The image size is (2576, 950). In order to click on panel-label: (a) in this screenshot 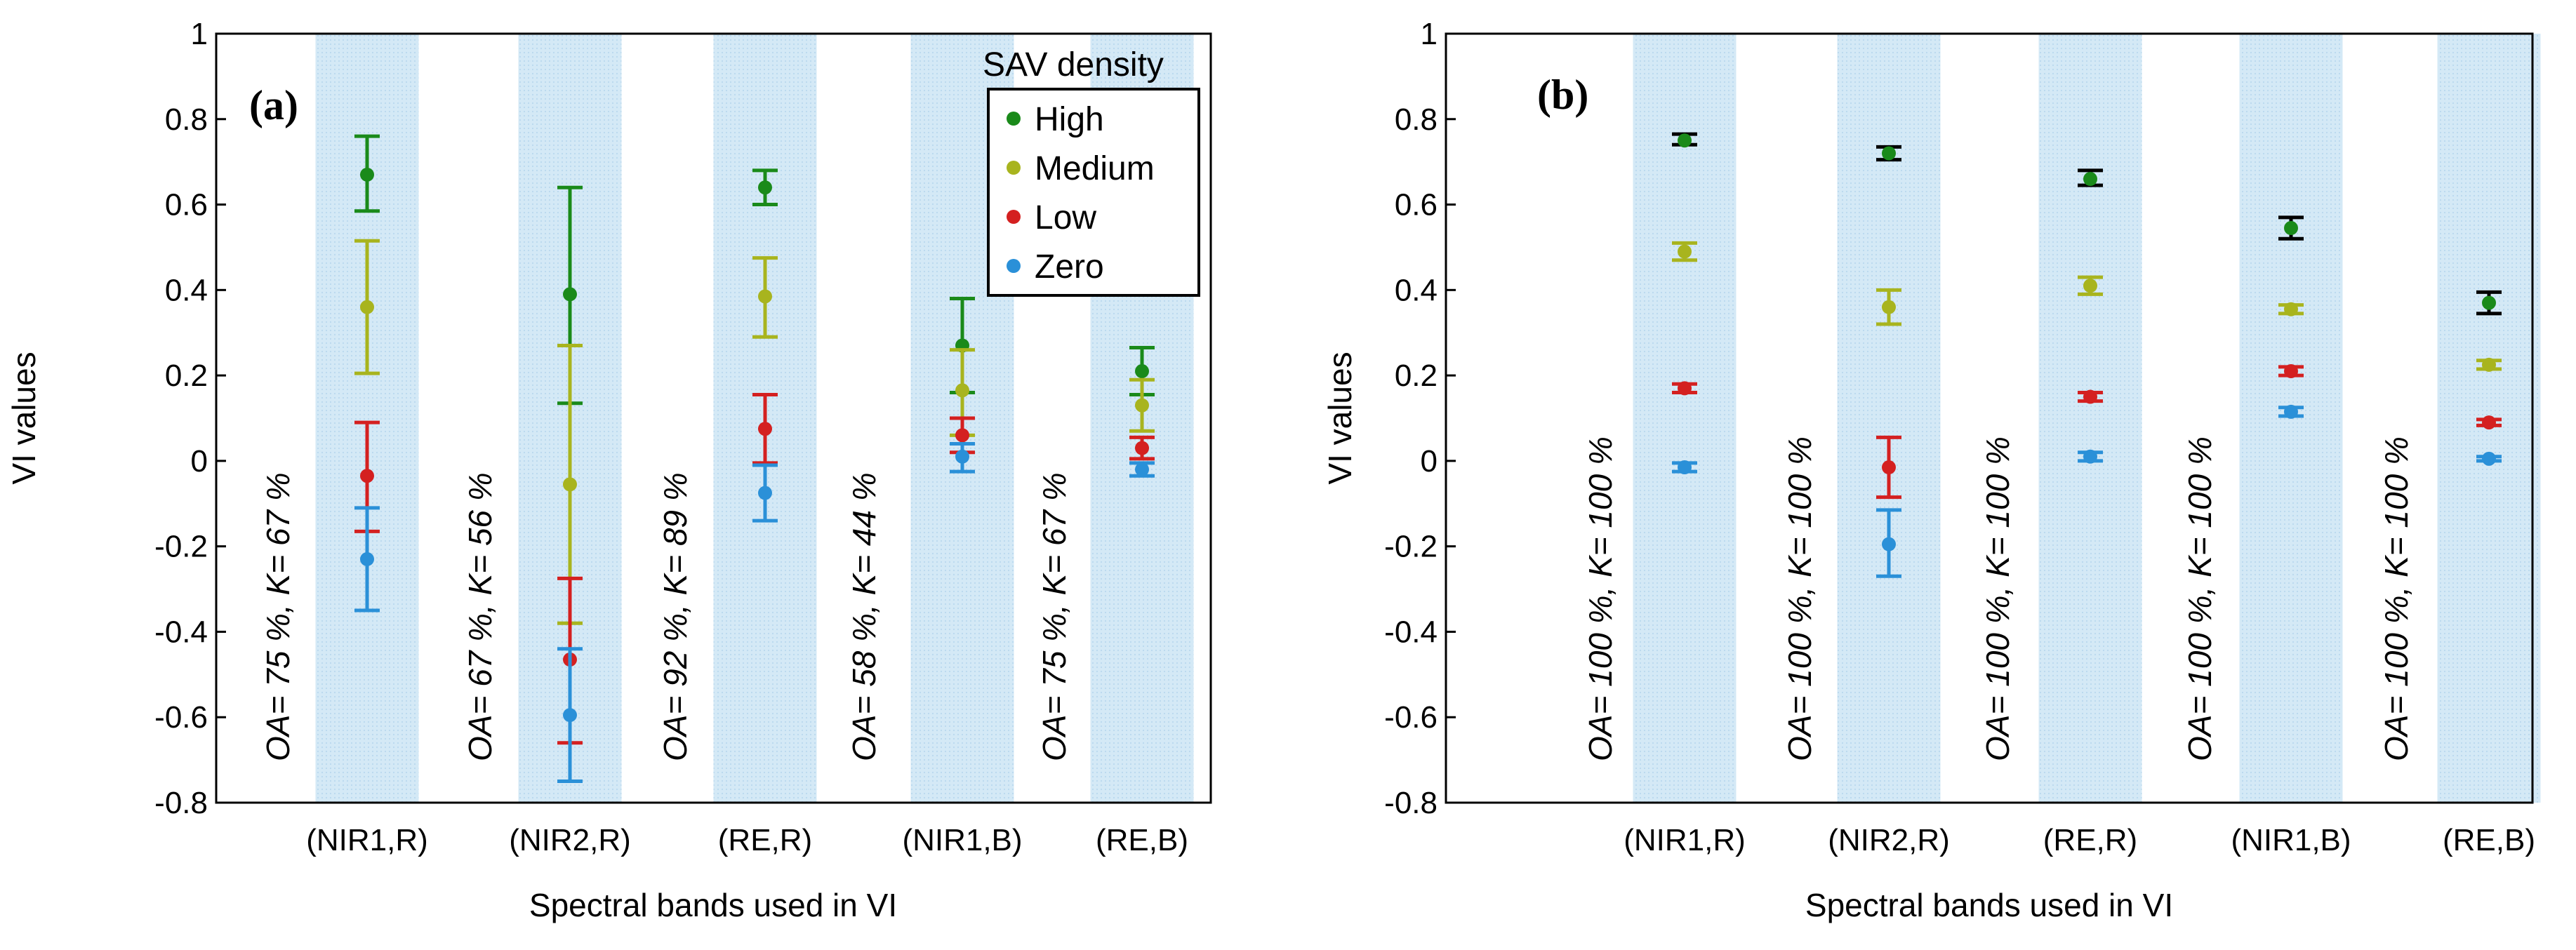, I will do `click(274, 105)`.